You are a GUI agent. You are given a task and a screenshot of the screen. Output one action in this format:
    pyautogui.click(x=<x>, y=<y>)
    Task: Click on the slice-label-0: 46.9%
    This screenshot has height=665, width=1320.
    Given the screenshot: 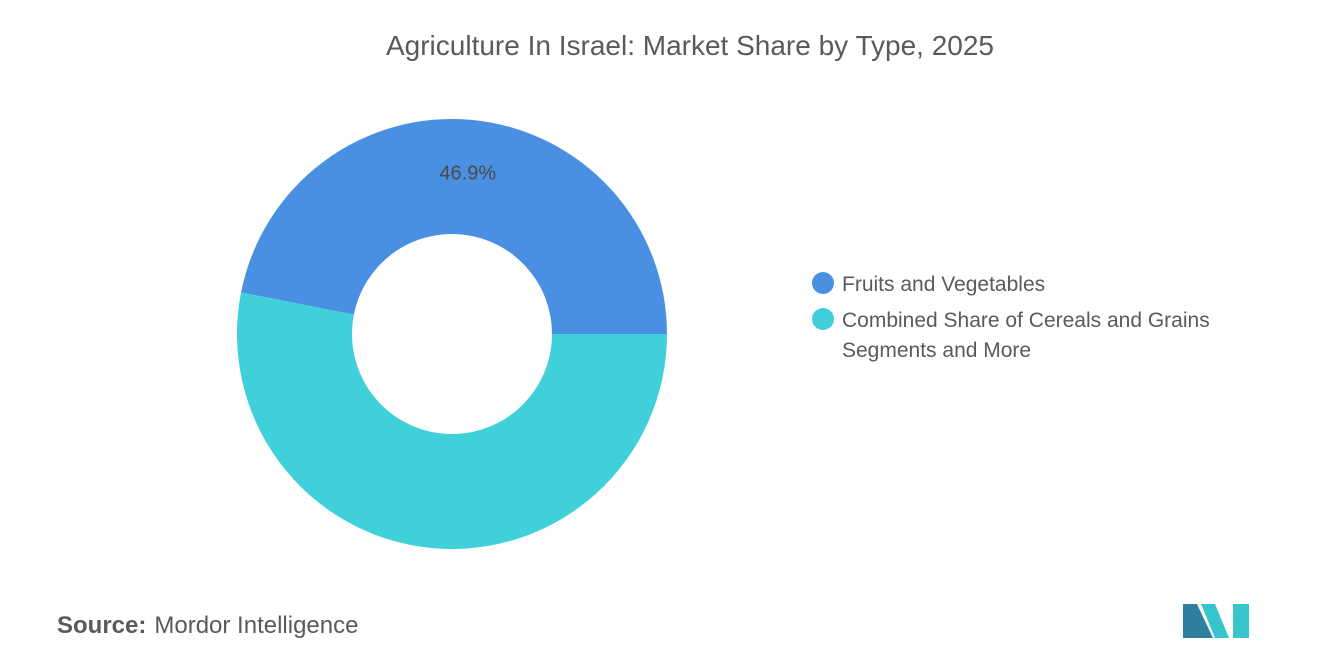 What is the action you would take?
    pyautogui.click(x=467, y=173)
    